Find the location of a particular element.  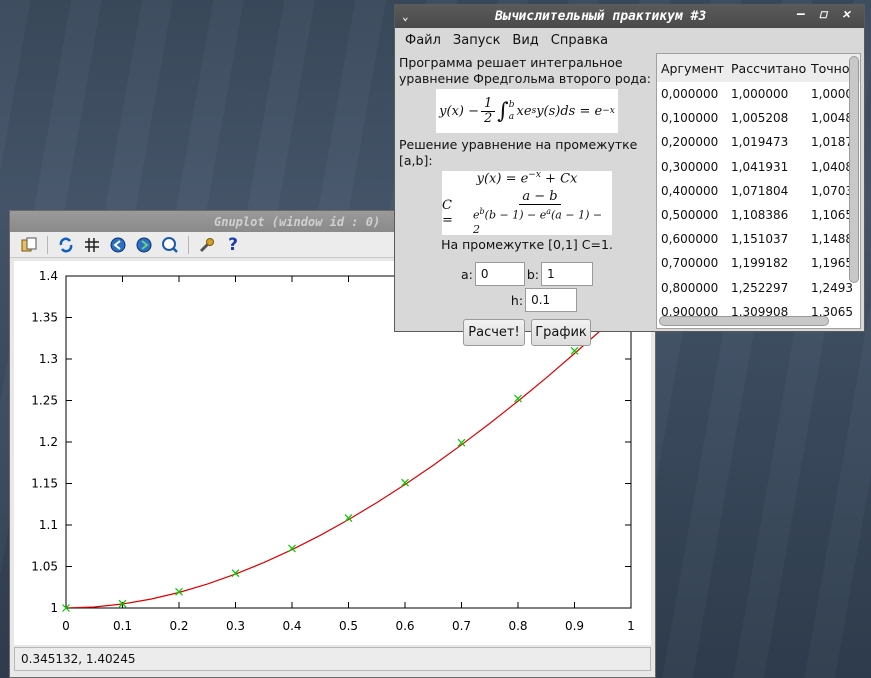

copy-icon is located at coordinates (29, 245).